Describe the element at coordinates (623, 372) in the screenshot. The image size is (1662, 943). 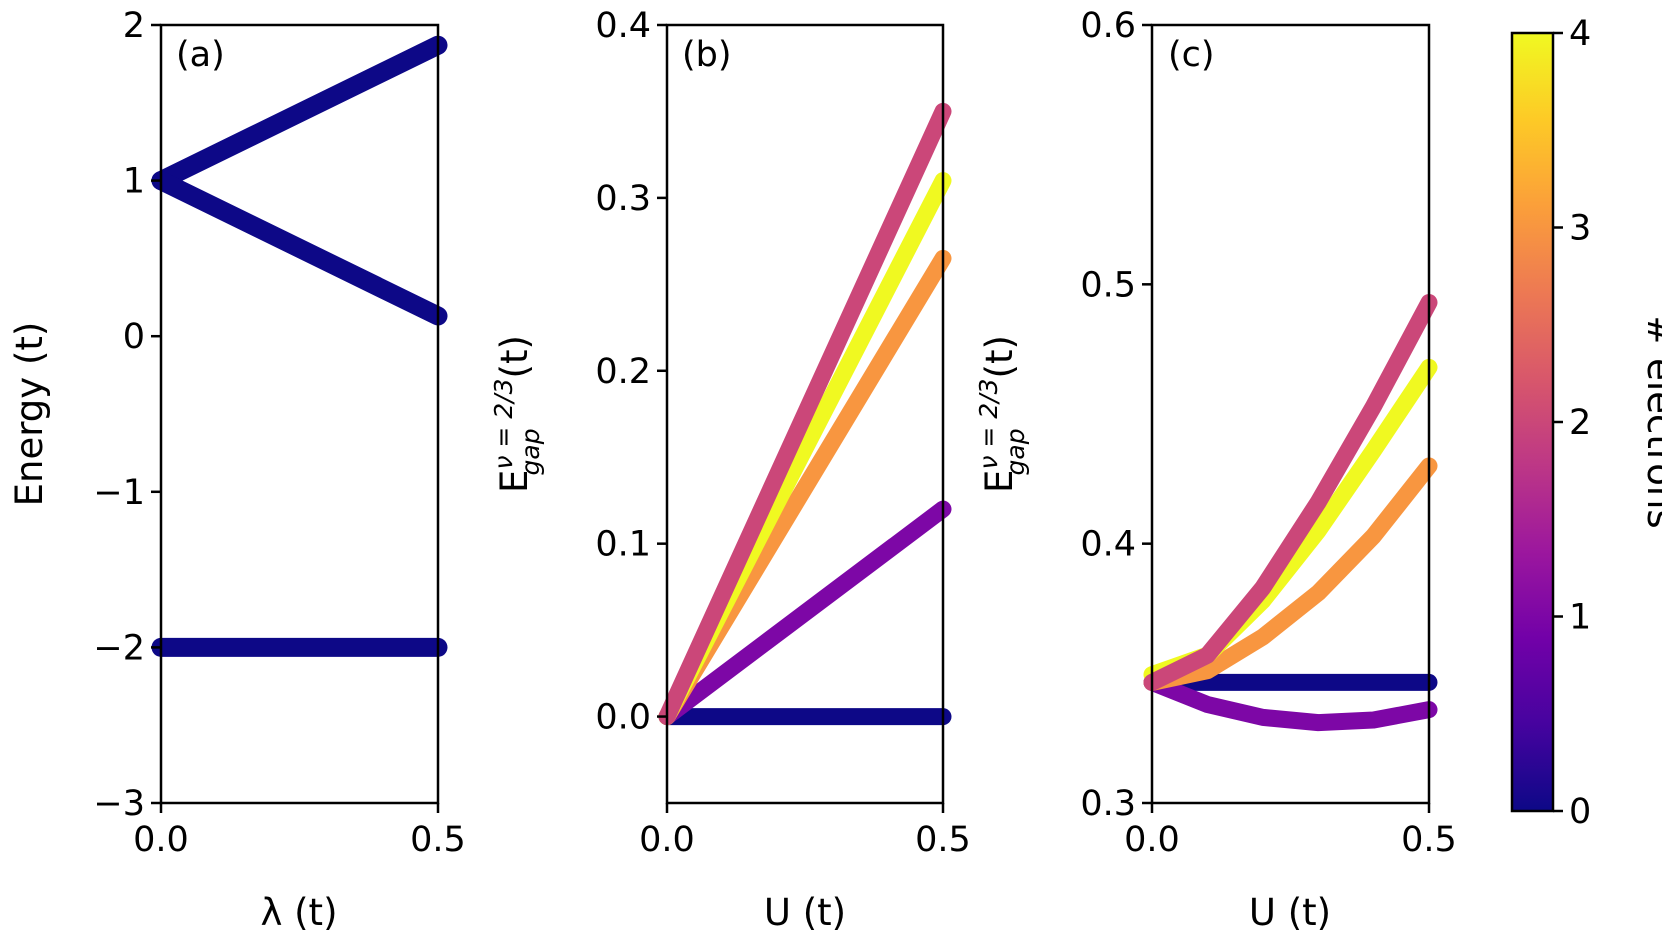
I see `panel-b-ytick-label: 0.2` at that location.